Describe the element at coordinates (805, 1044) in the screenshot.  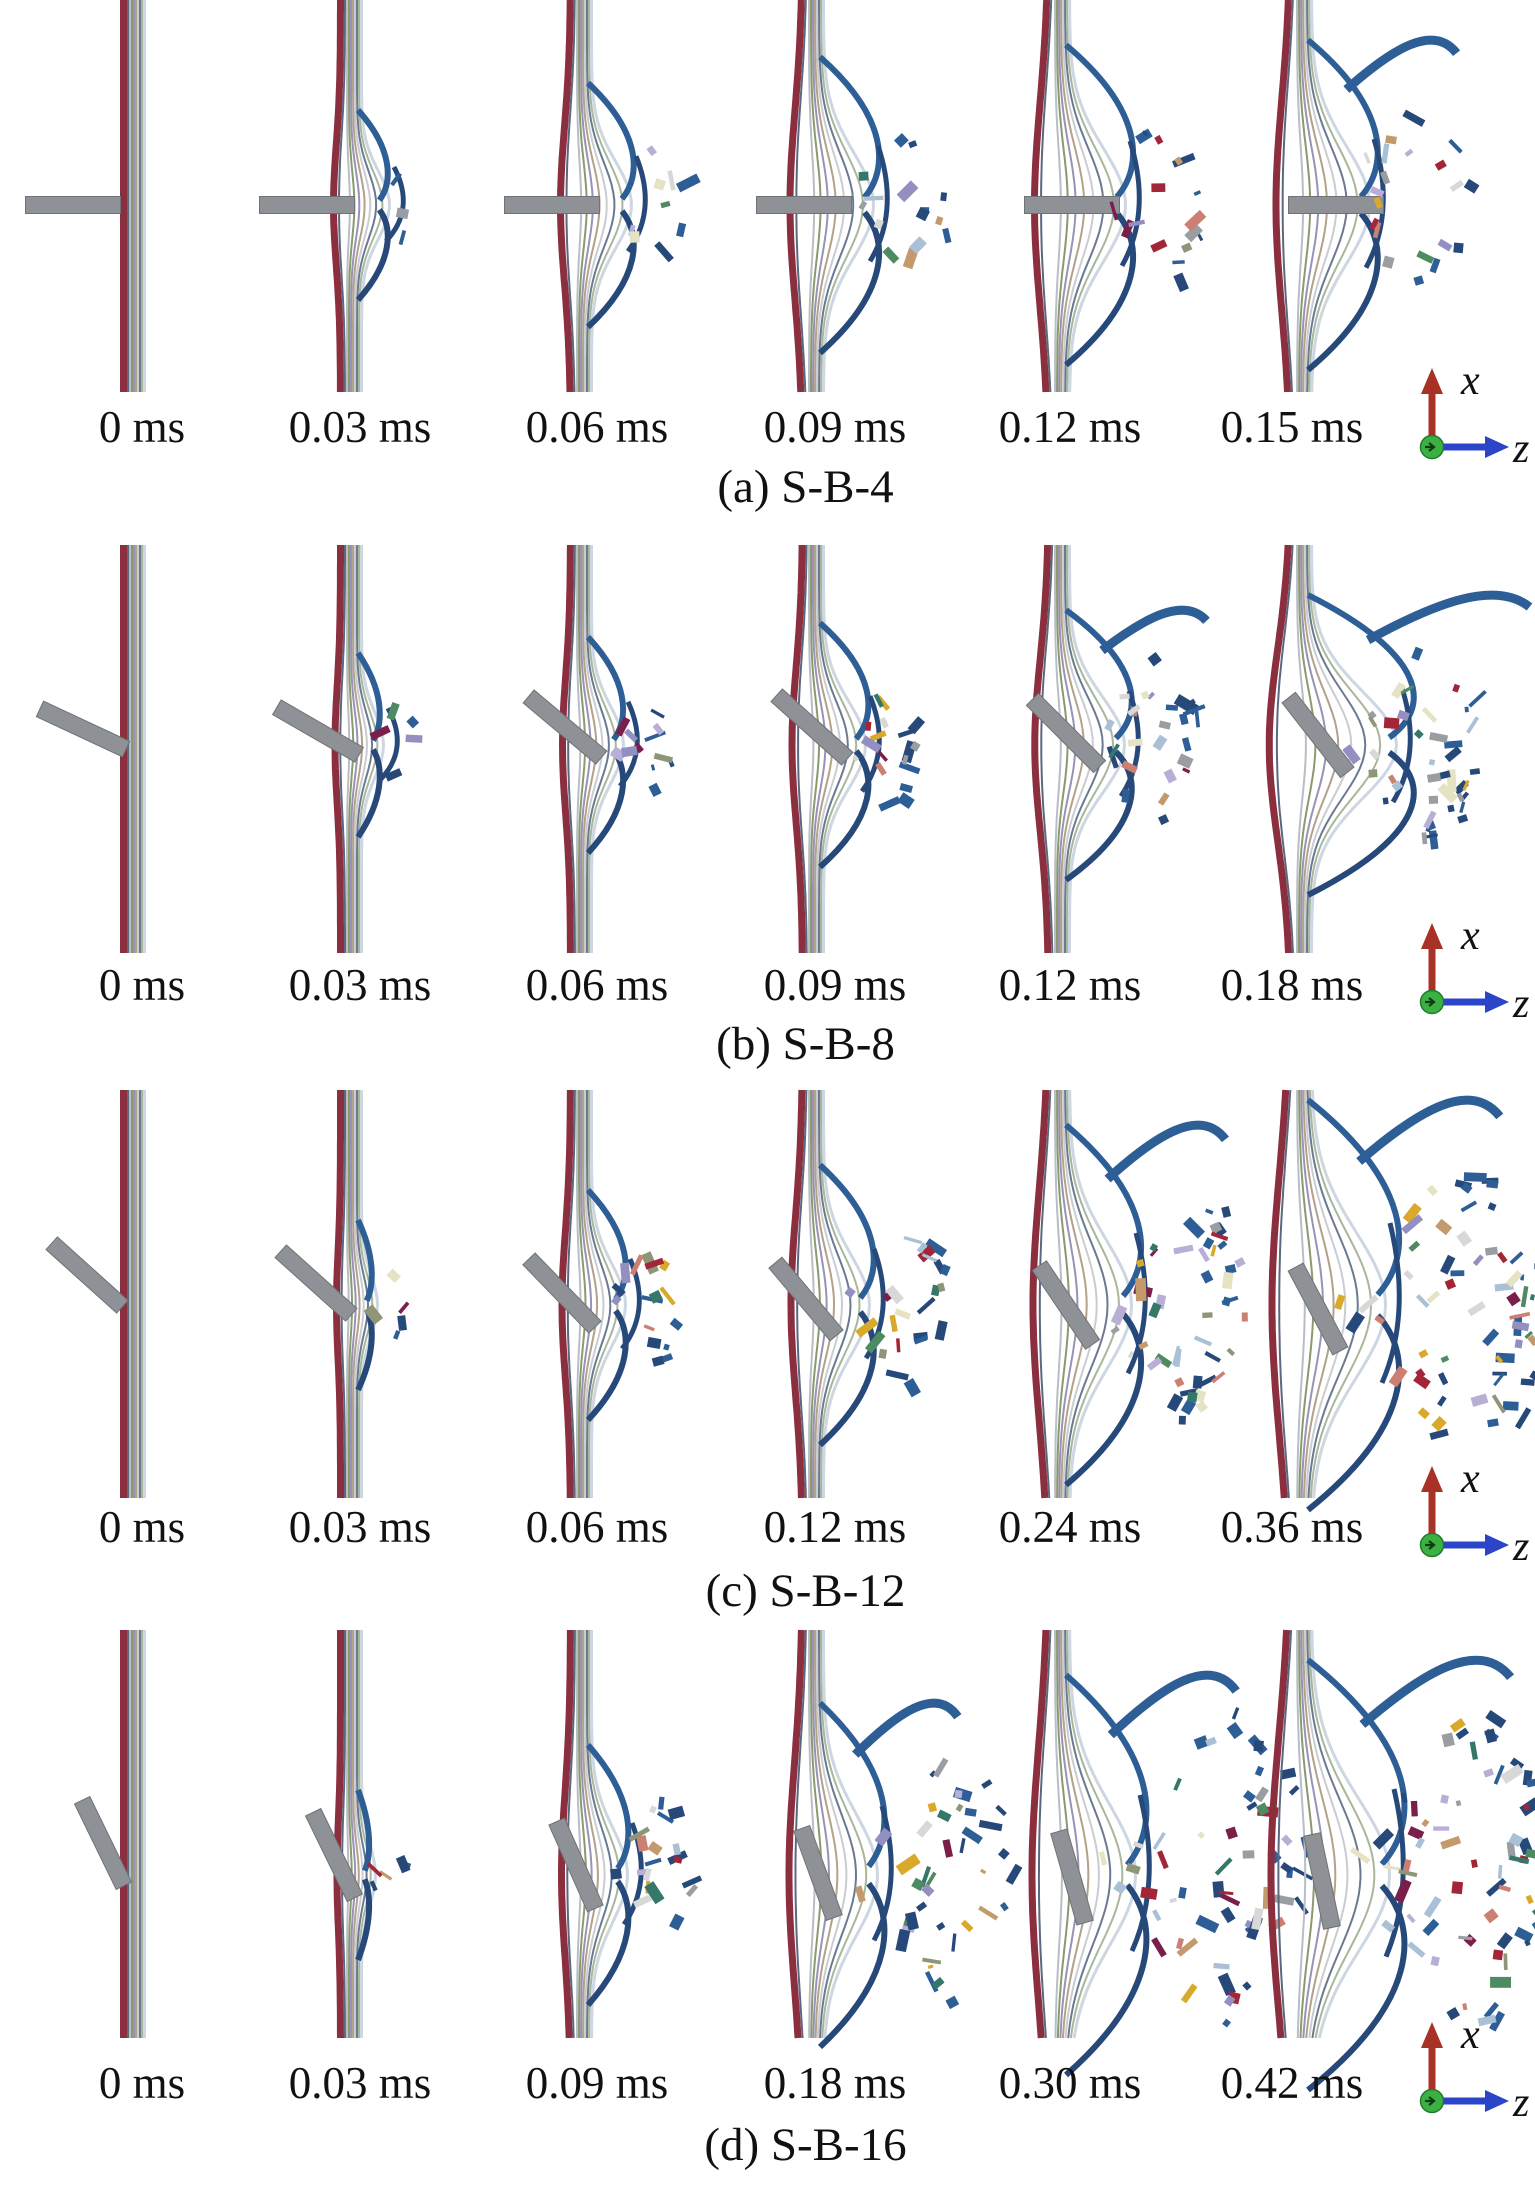
I see `panel-caption: (b) S-B-8` at that location.